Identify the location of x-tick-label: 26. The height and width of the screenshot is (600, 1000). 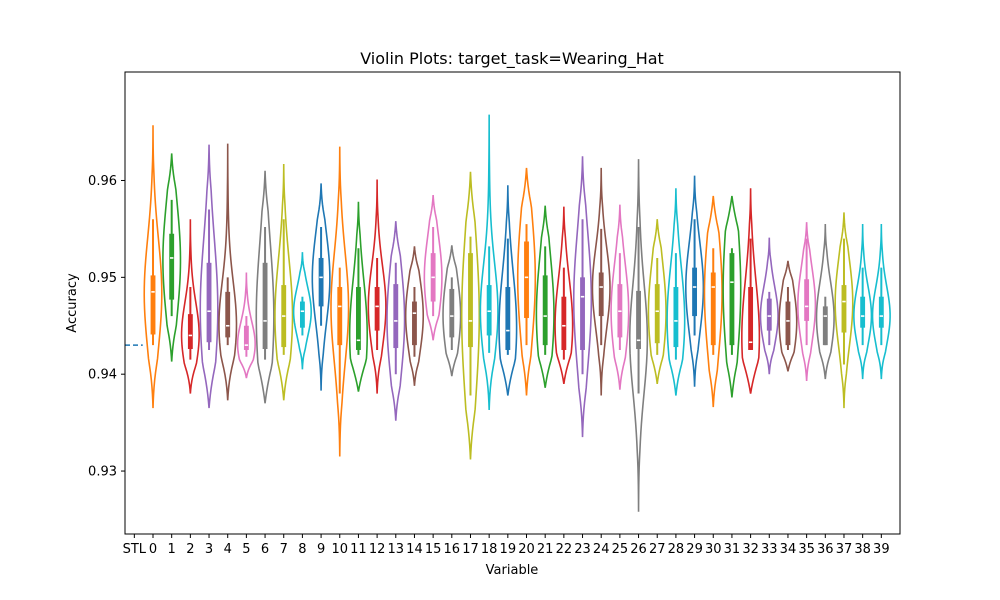
(638, 549).